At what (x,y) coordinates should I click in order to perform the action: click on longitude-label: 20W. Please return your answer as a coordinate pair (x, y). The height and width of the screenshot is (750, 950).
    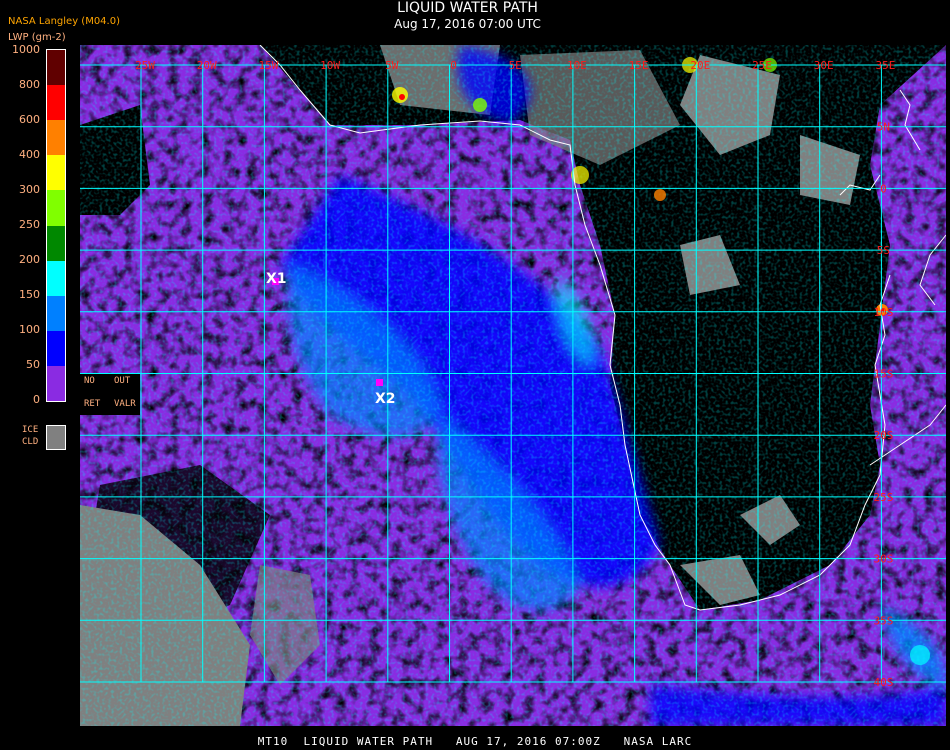
    Looking at the image, I should click on (207, 65).